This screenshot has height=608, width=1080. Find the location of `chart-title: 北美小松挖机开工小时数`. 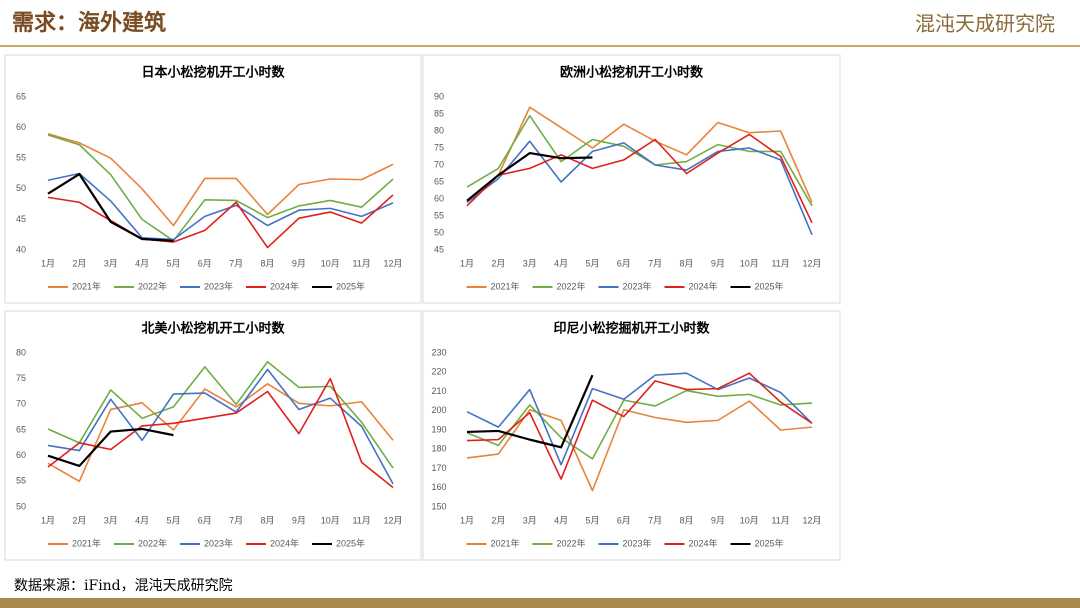

chart-title: 北美小松挖机开工小时数 is located at coordinates (213, 329).